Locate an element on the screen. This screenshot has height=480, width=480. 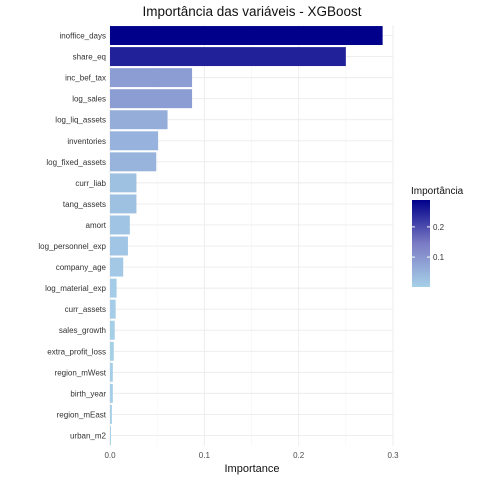
color-legend: Importância 0.1 0.2 is located at coordinates (437, 236).